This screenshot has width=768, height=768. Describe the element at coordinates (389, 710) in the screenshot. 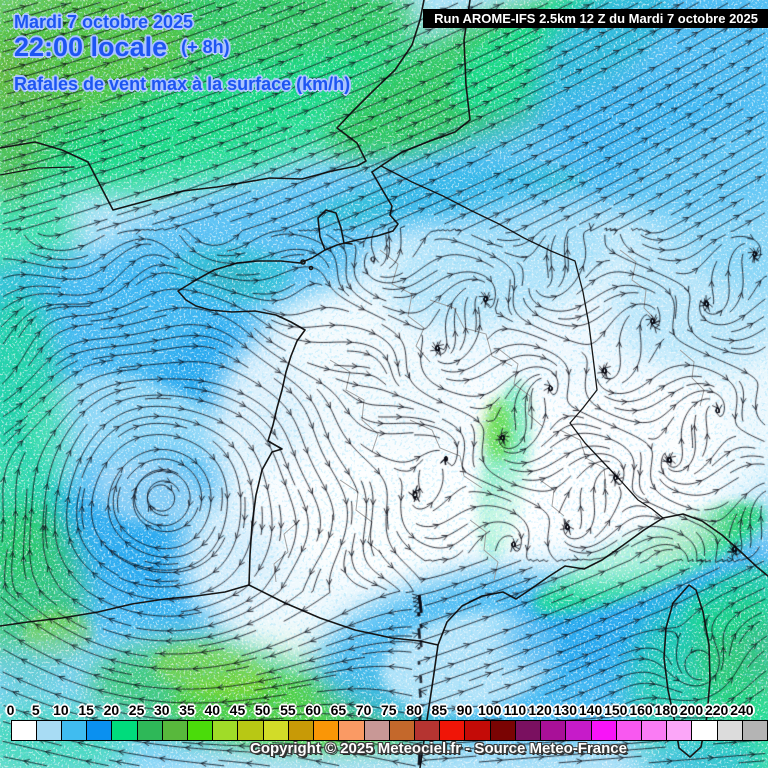

I see `legend-value: 75` at that location.